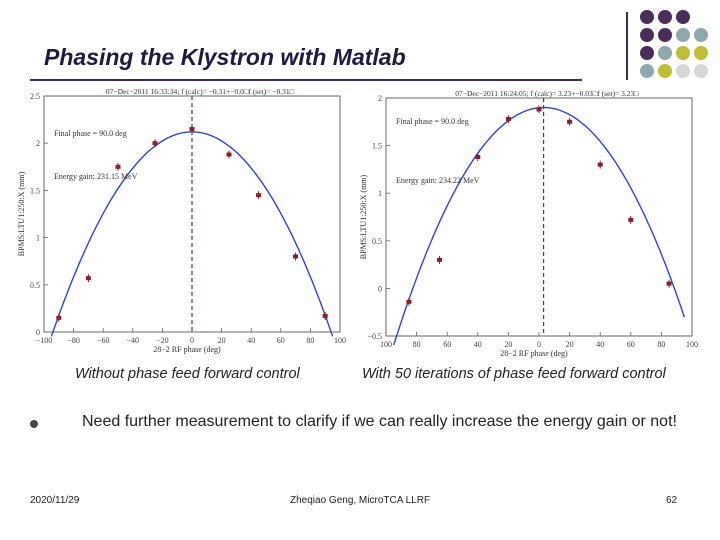 The height and width of the screenshot is (540, 720). What do you see at coordinates (306, 80) in the screenshot?
I see `title-rule` at bounding box center [306, 80].